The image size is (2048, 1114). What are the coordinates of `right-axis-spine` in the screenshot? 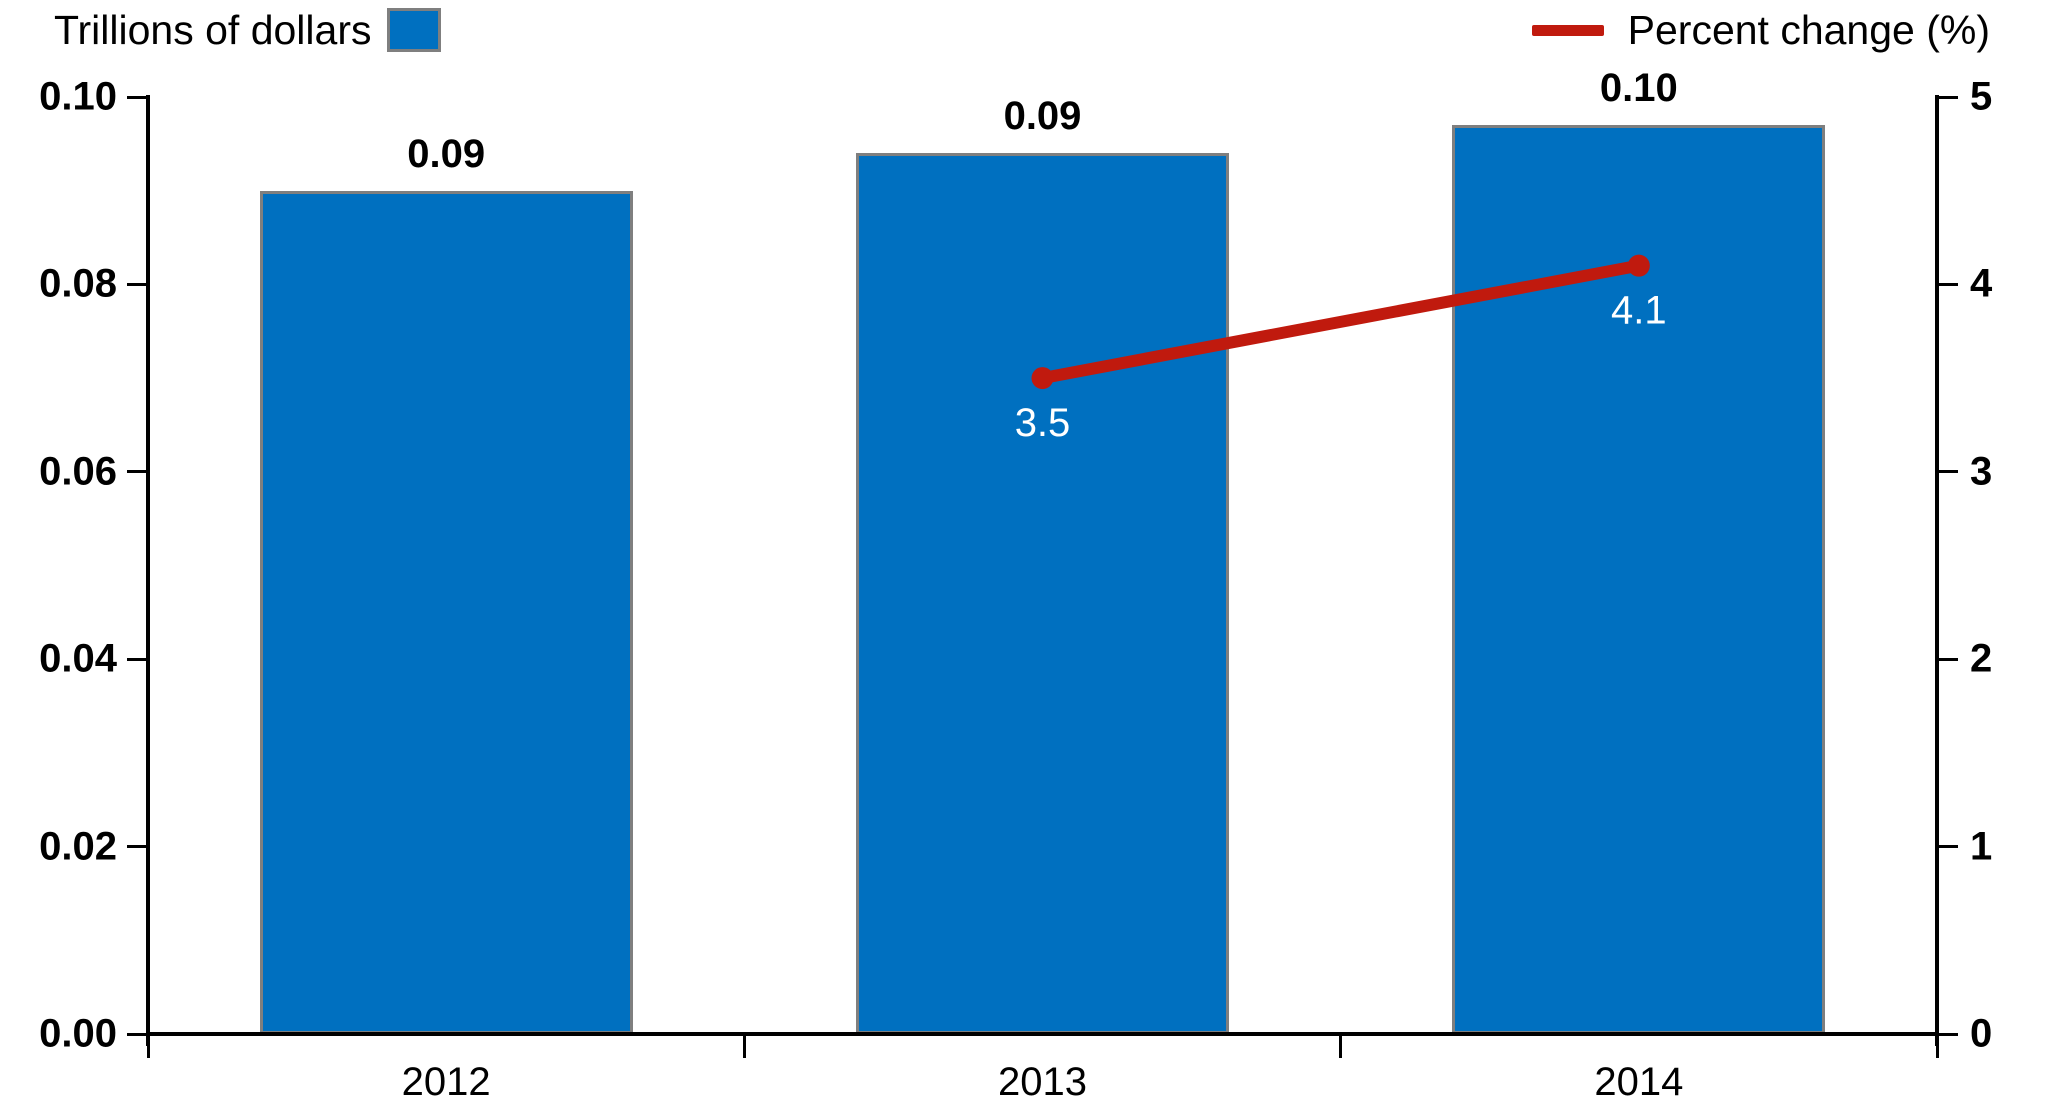 It's located at (1937, 570).